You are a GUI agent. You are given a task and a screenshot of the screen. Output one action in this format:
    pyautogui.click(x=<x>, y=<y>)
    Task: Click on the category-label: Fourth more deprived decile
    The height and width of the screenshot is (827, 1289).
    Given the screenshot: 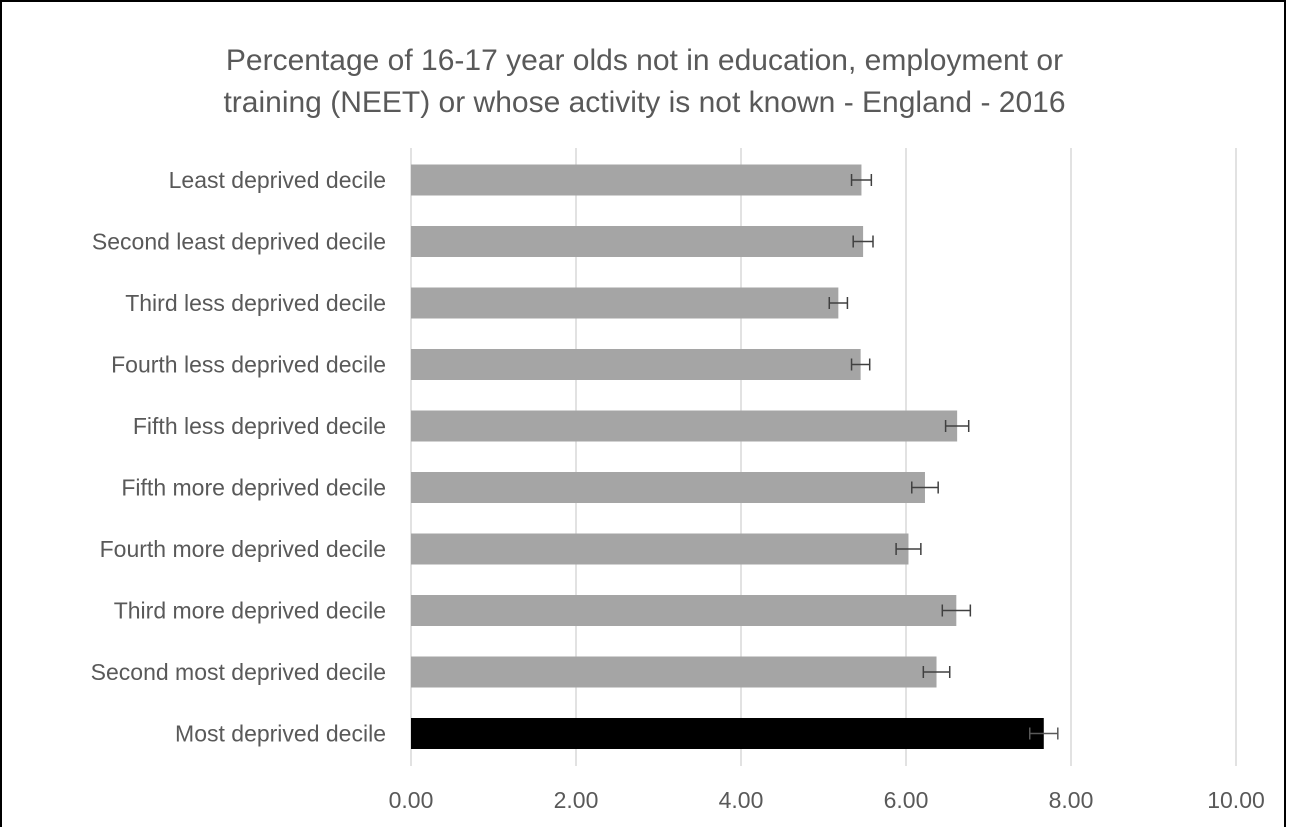 What is the action you would take?
    pyautogui.click(x=243, y=549)
    